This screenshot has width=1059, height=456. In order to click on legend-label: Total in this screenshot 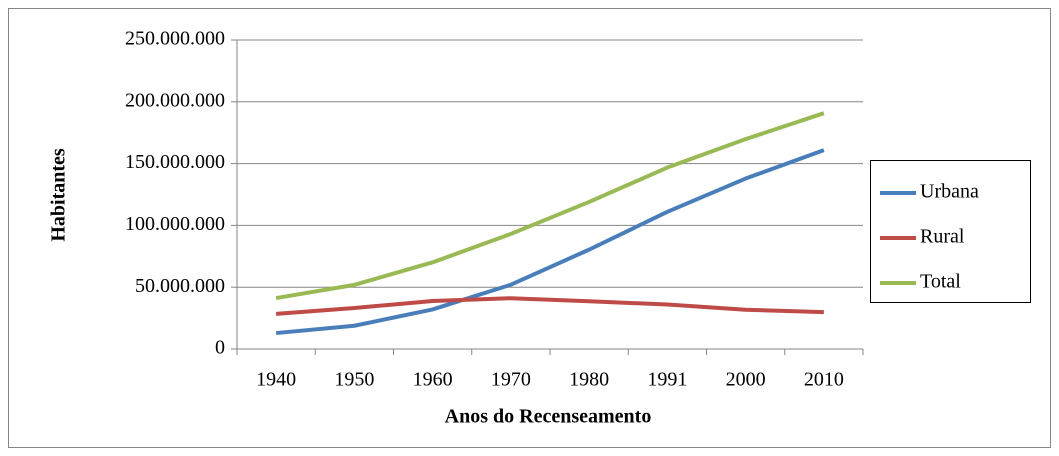, I will do `click(940, 282)`.